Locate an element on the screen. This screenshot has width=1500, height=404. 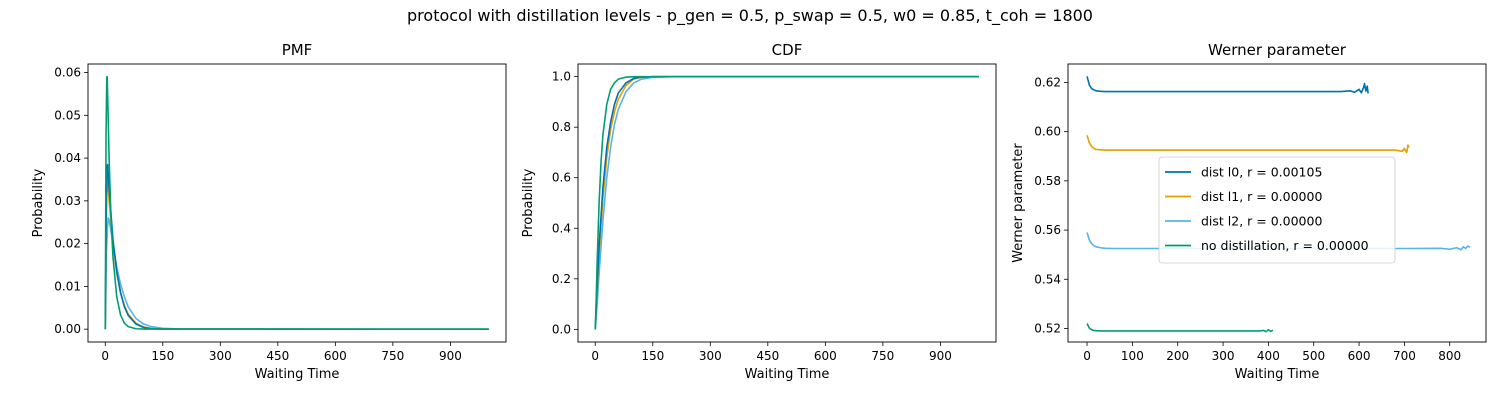
chart-werner-parameter-title: Werner parameter is located at coordinates (1277, 50).